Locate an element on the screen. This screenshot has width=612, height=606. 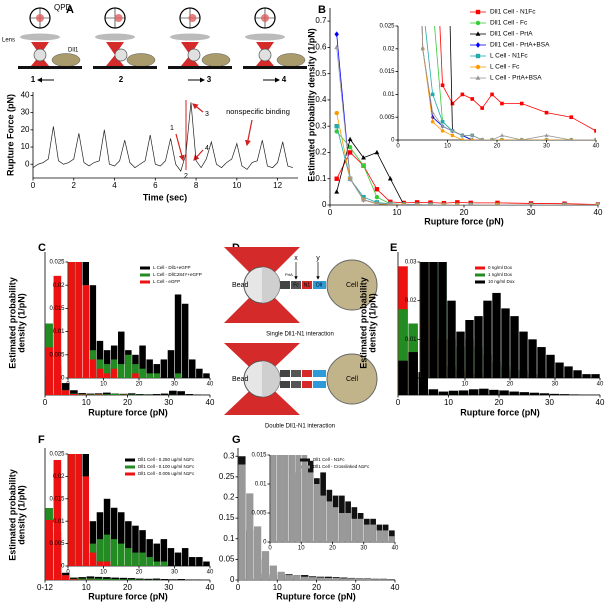
x-label: x is located at coordinates (296, 258).